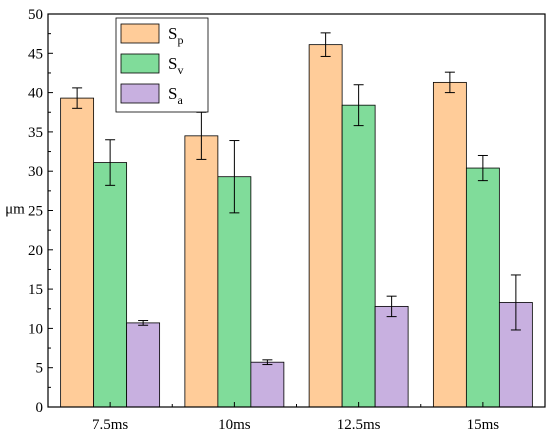 Image resolution: width=550 pixels, height=437 pixels. I want to click on y-tick-label: 30, so click(35, 172).